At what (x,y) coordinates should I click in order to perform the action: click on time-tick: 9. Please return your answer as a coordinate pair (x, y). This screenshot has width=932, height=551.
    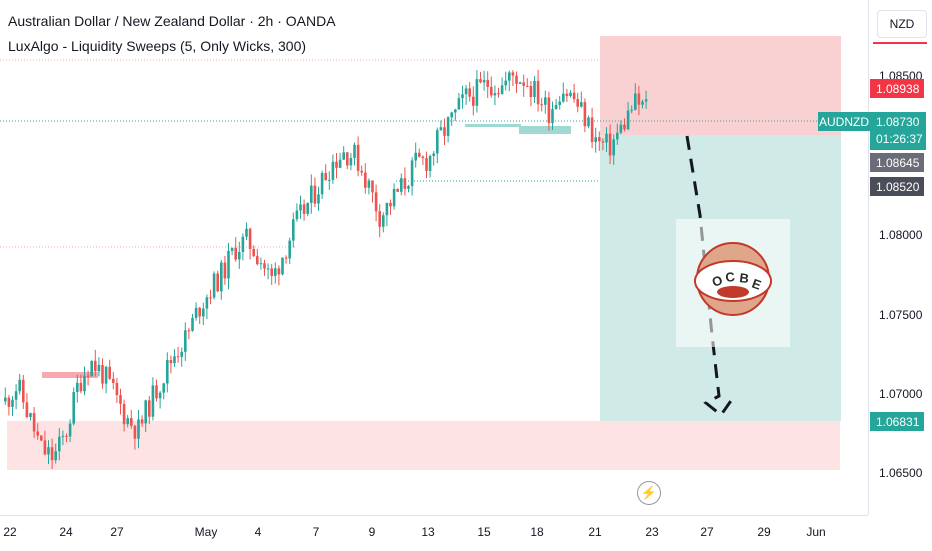
    Looking at the image, I should click on (372, 532).